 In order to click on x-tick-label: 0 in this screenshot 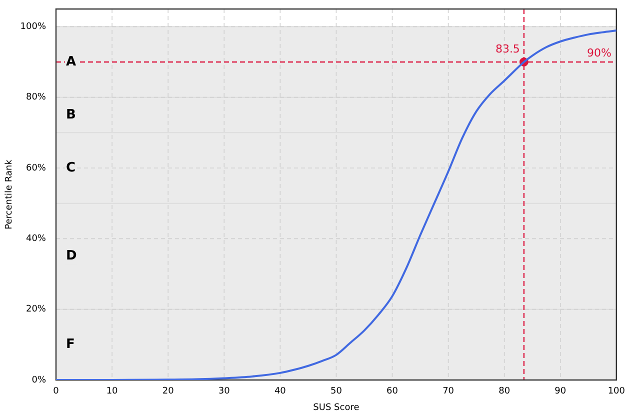, I will do `click(56, 391)`.